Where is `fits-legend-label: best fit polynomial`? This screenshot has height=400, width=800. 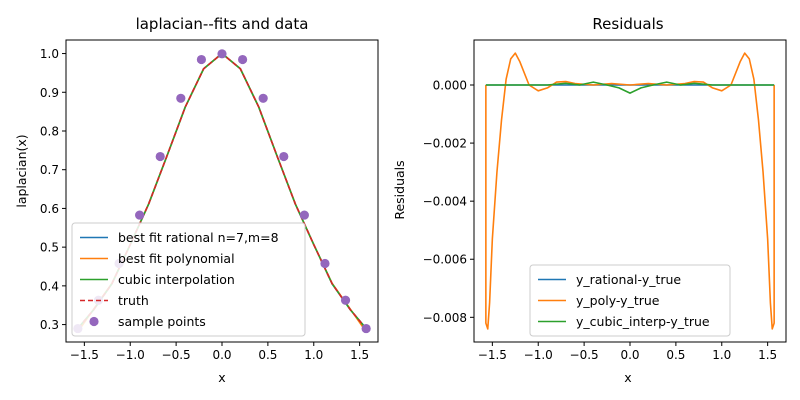
fits-legend-label: best fit polynomial is located at coordinates (176, 258).